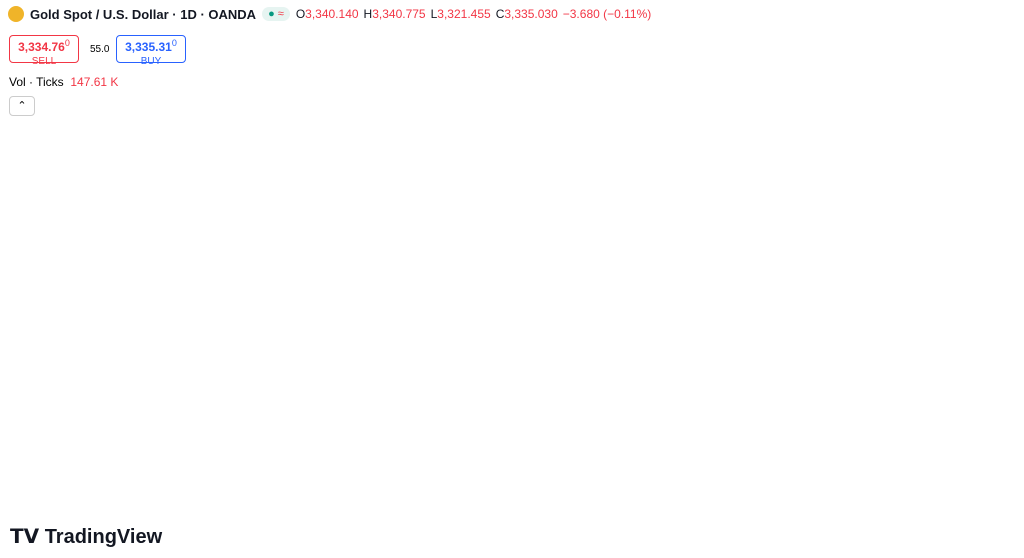  I want to click on buy-button: 3,335.310 BUY, so click(151, 51).